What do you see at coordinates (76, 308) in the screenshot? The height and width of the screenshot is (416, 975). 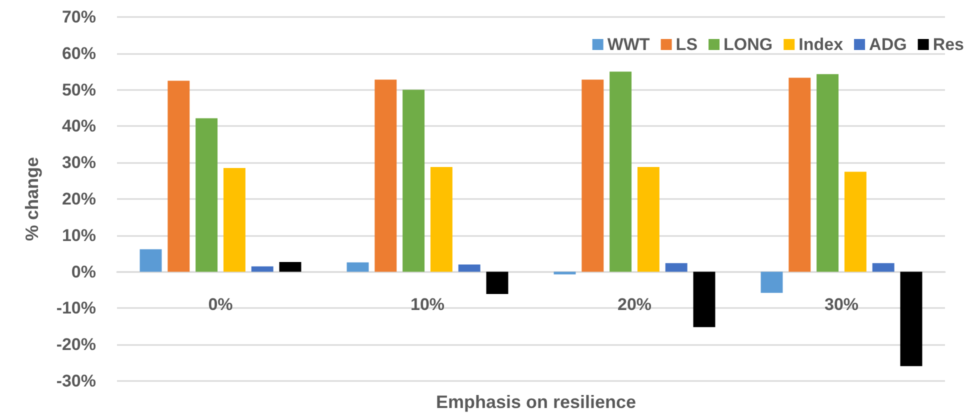 I see `y-tick-label: -10%` at bounding box center [76, 308].